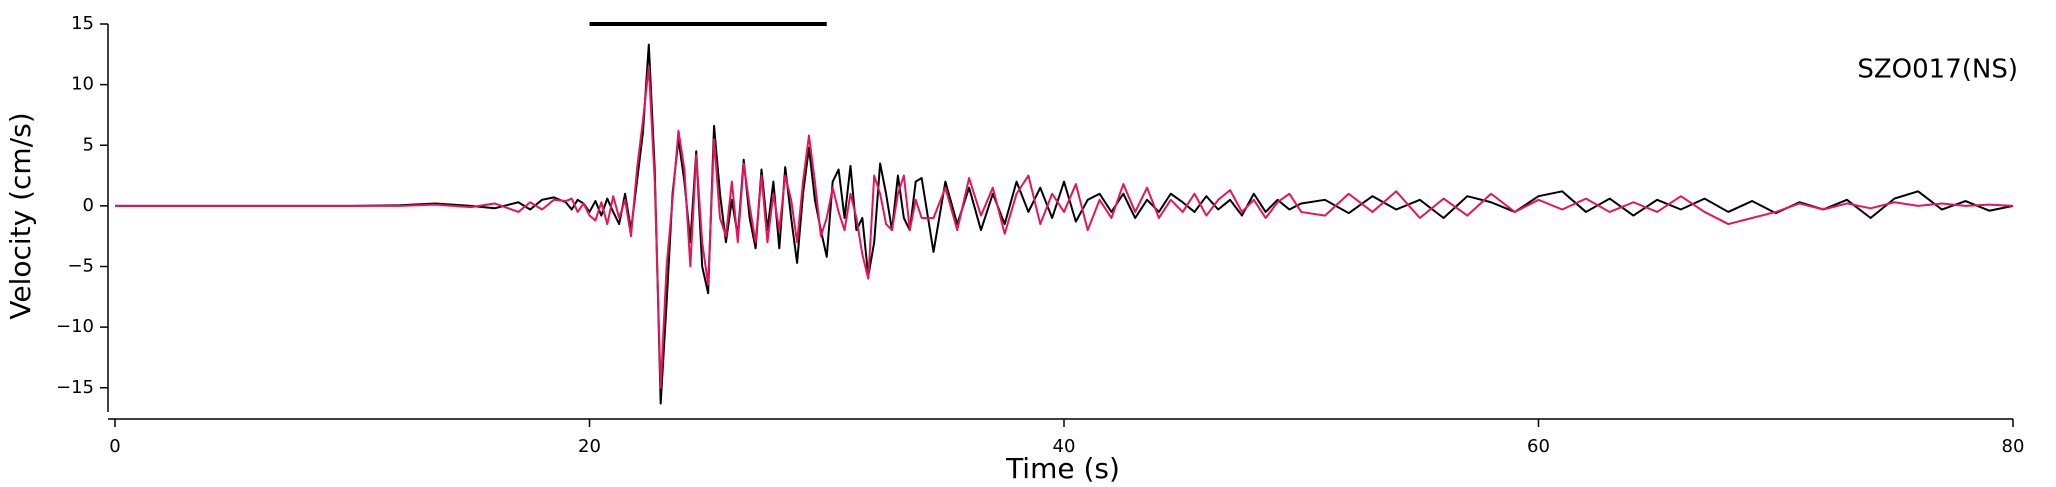 Image resolution: width=2056 pixels, height=487 pixels. I want to click on x-tick-label: 0, so click(114, 446).